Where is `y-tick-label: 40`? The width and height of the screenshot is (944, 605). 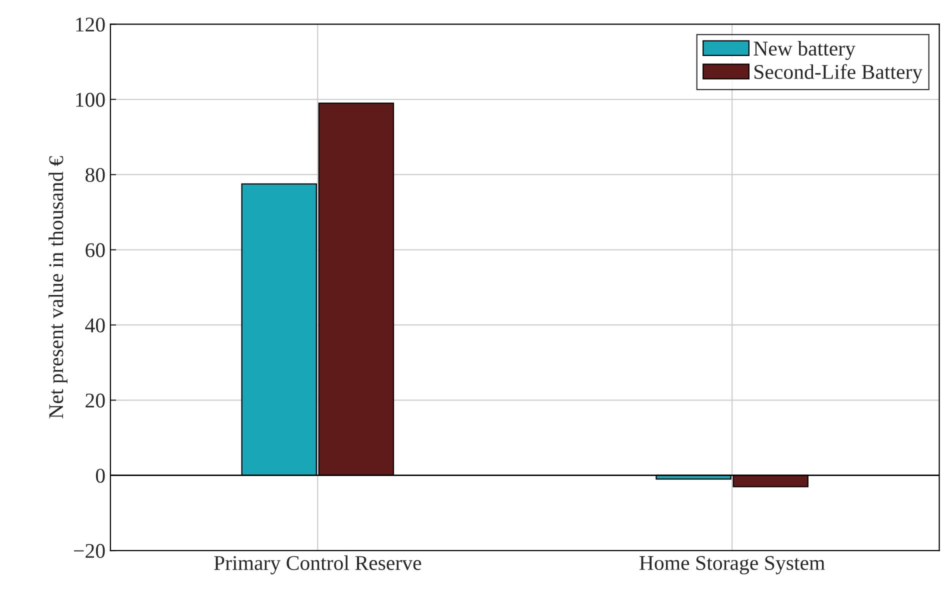 y-tick-label: 40 is located at coordinates (95, 325).